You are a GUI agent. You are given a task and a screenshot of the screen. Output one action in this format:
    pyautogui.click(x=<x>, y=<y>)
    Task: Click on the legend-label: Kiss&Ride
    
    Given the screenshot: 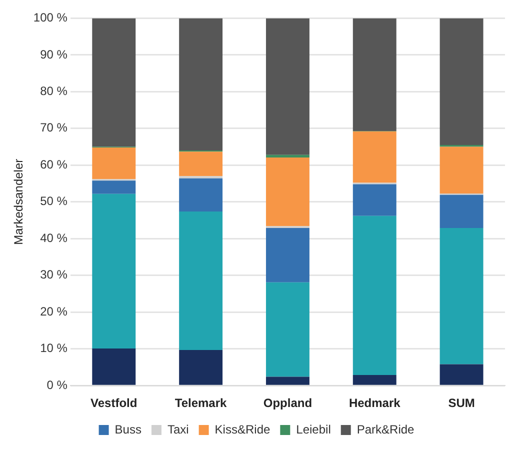 What is the action you would take?
    pyautogui.click(x=242, y=429)
    